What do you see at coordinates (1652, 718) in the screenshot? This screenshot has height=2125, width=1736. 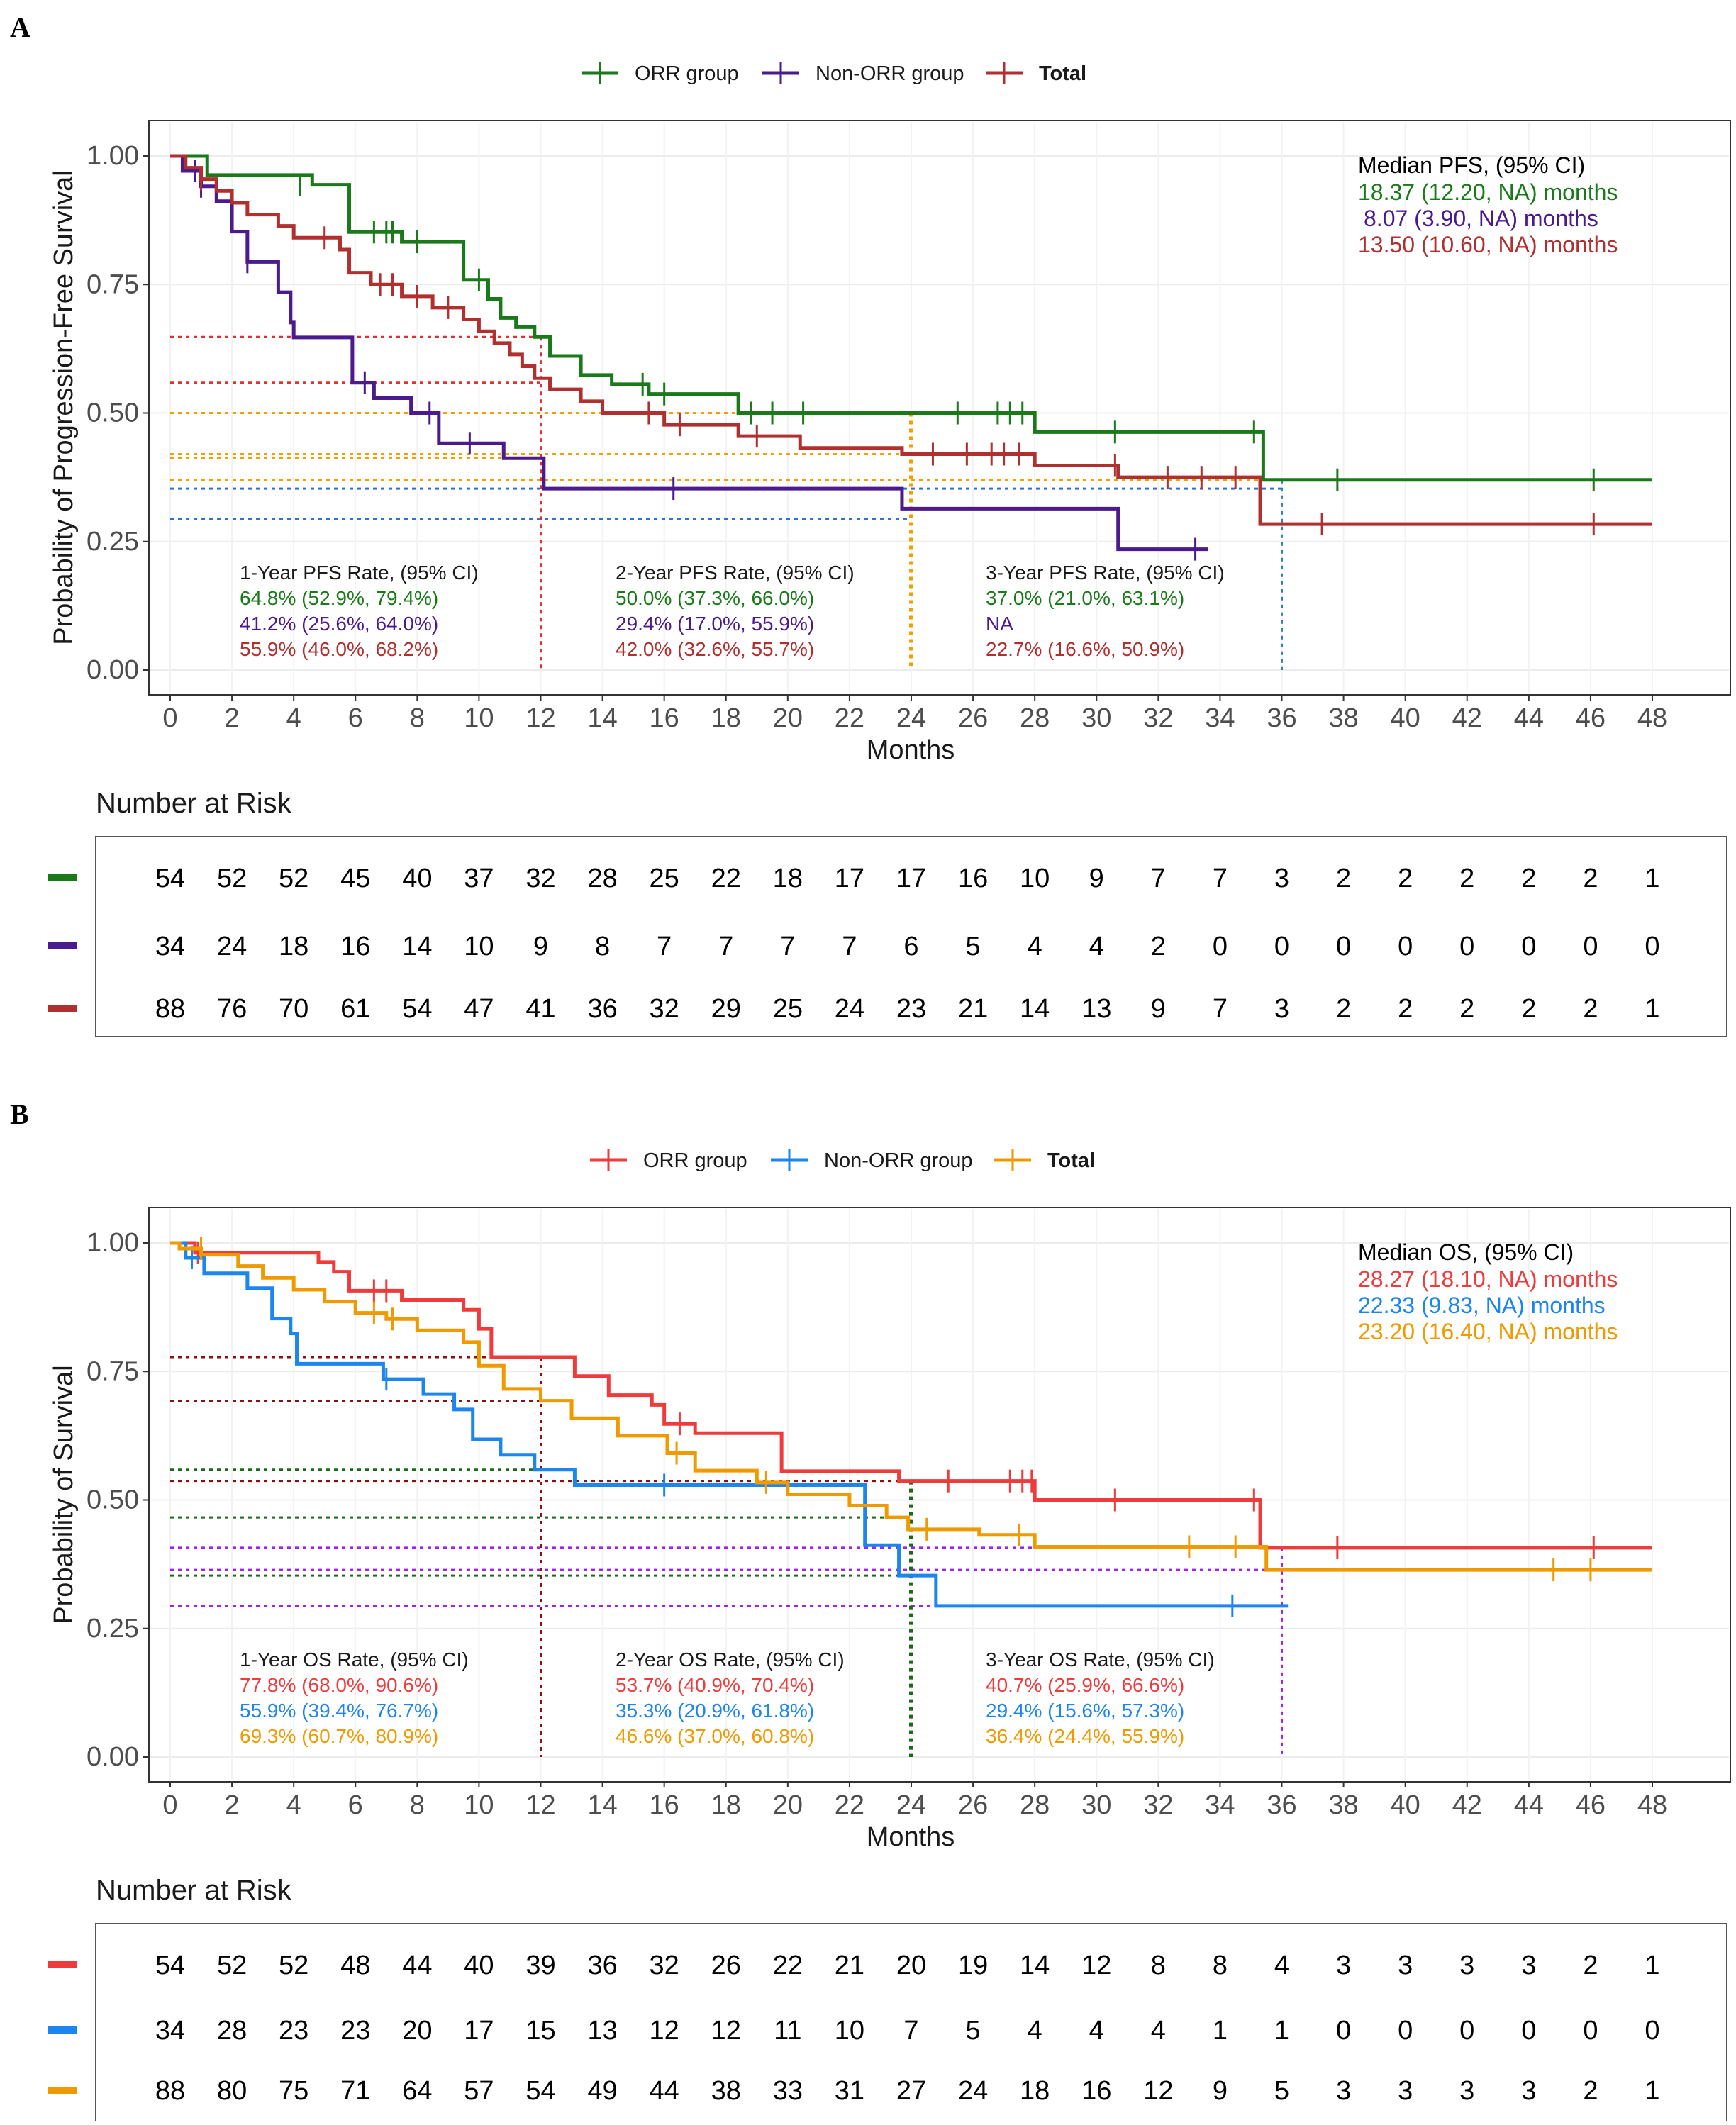 I see `x-tick-label: 48` at bounding box center [1652, 718].